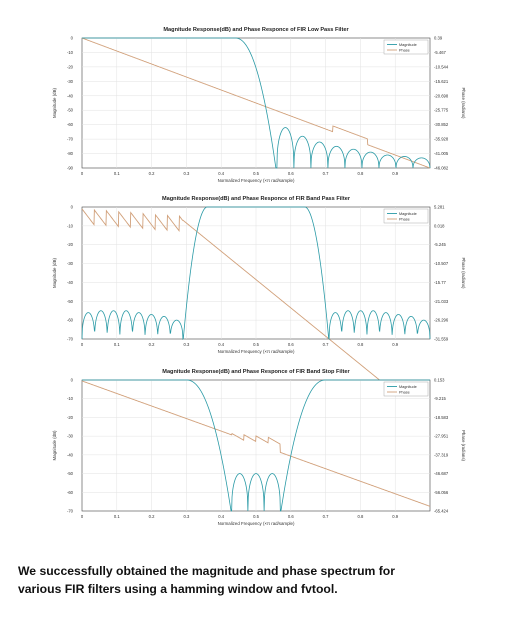 The width and height of the screenshot is (511, 640). I want to click on y-right-tick-label: -10.544, so click(441, 66).